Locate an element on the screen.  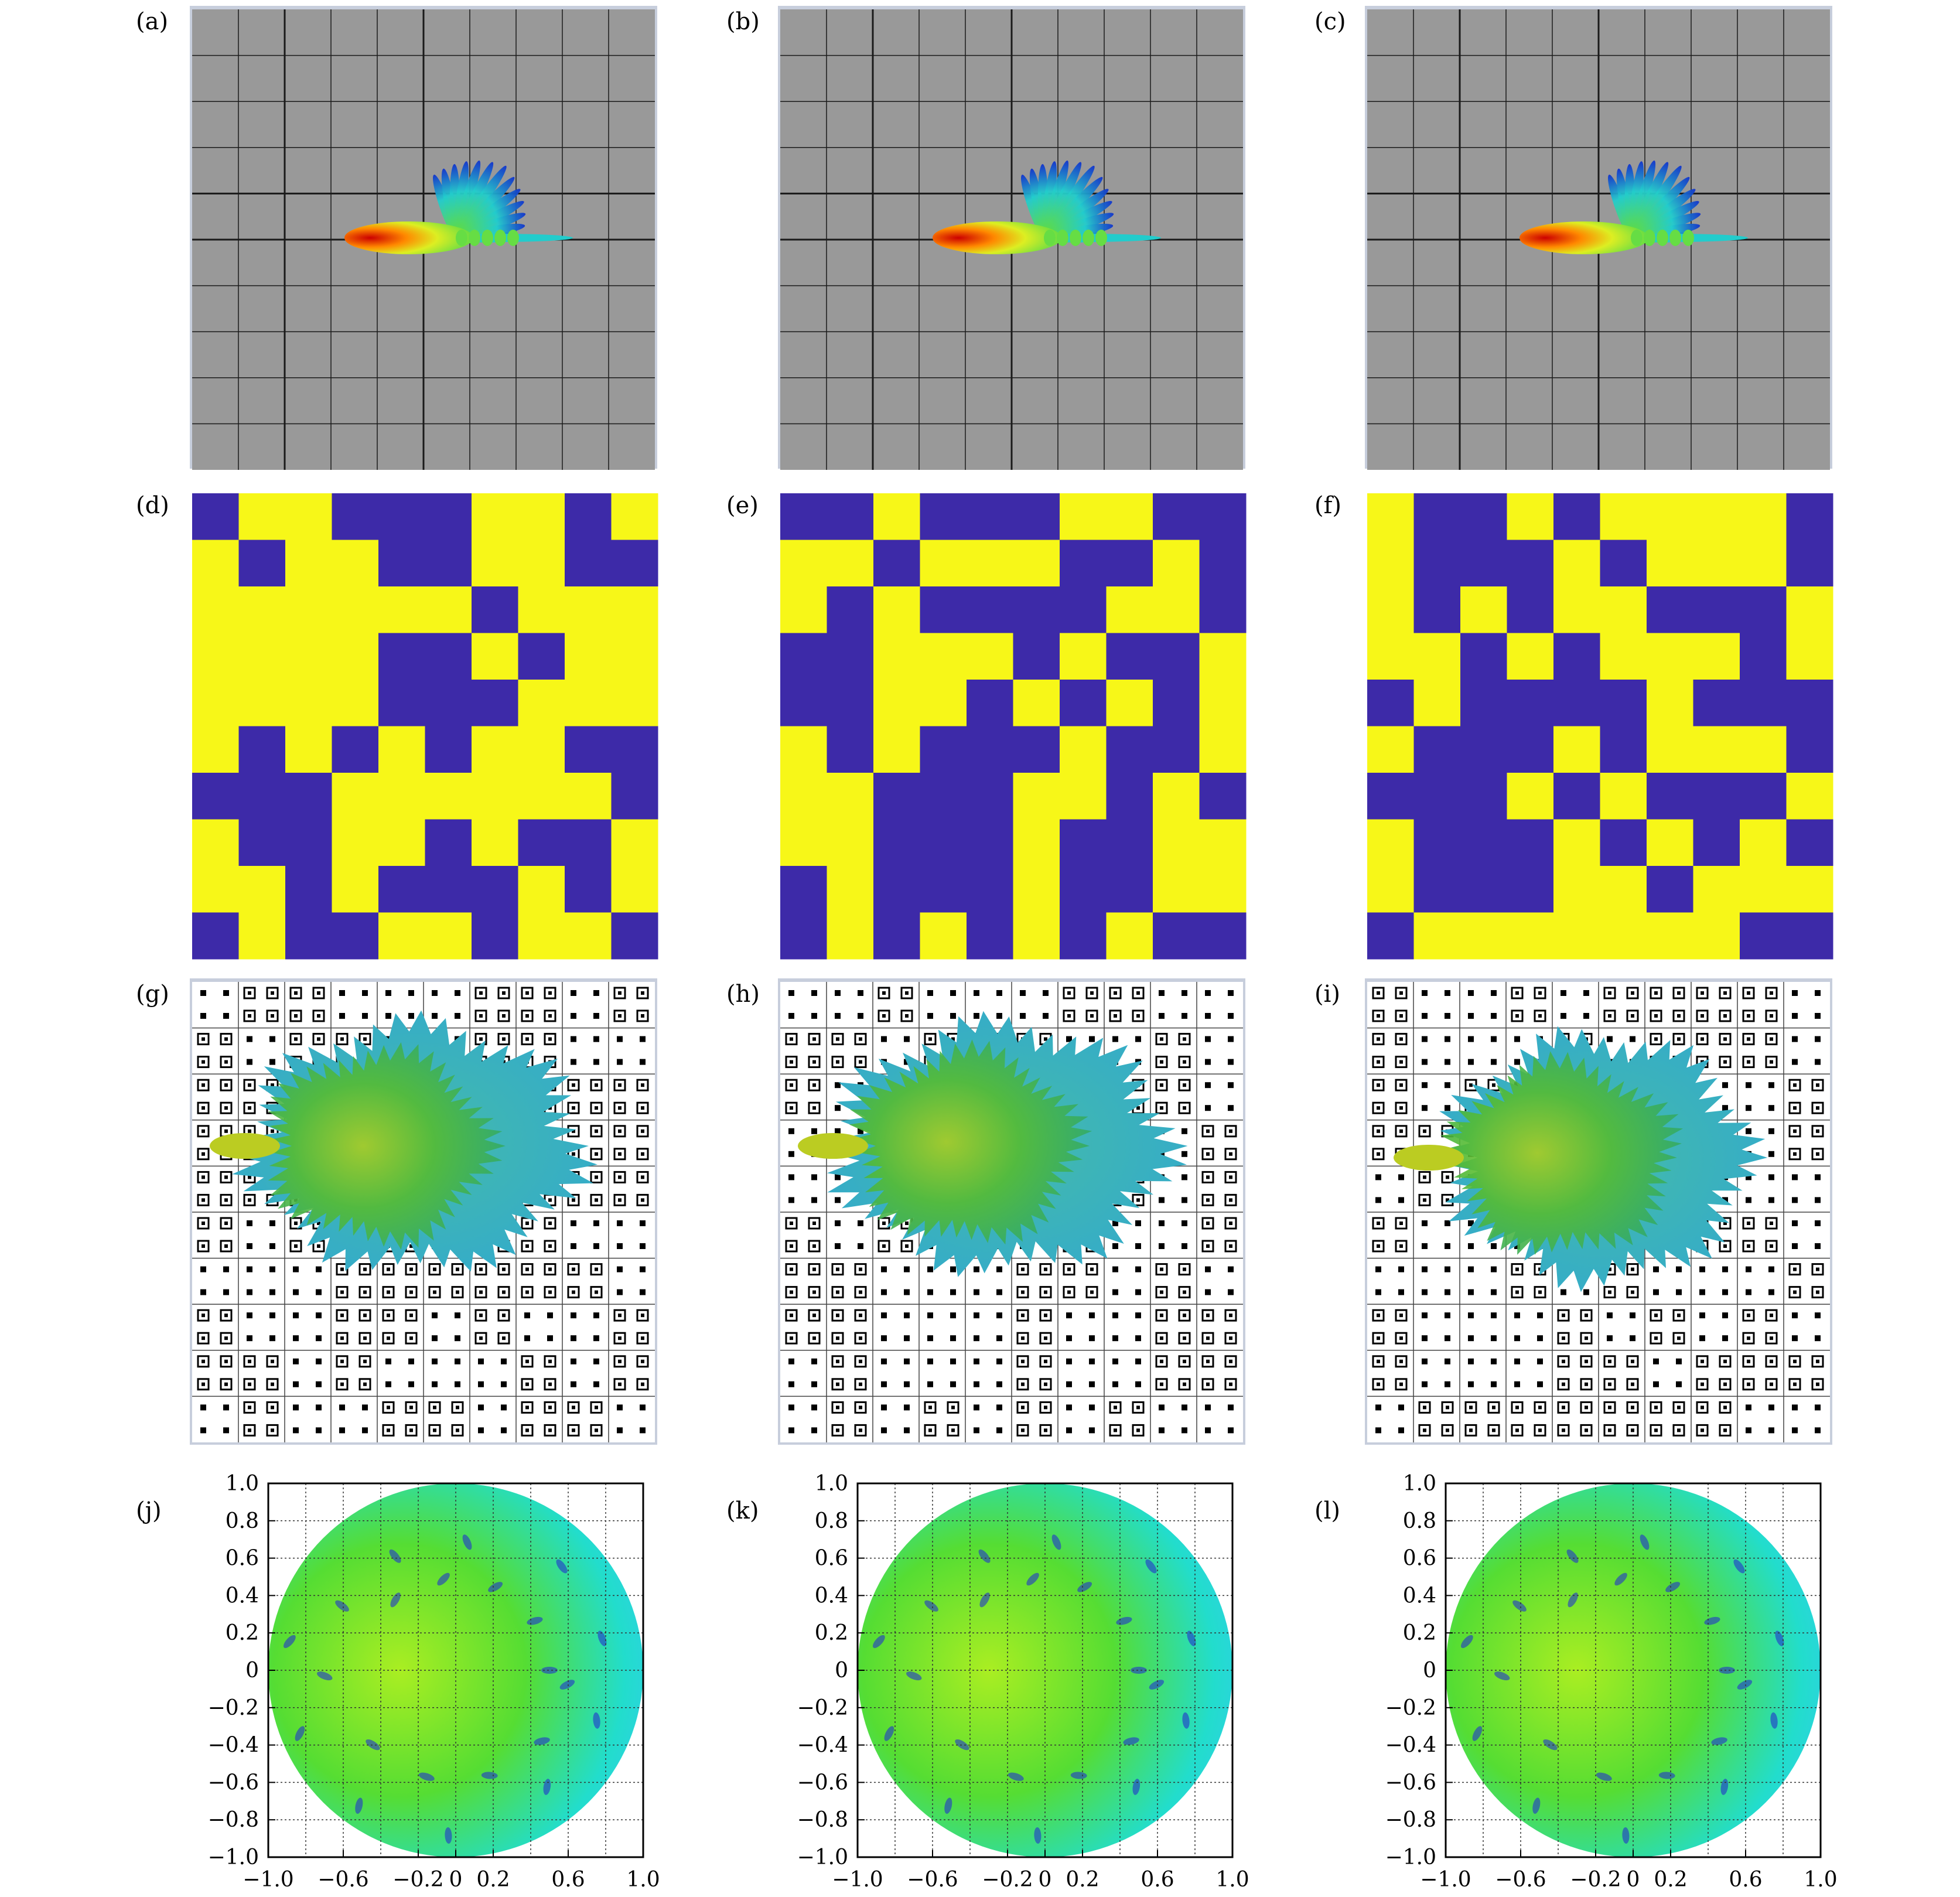
y-tick-label: 0.6 is located at coordinates (242, 1559).